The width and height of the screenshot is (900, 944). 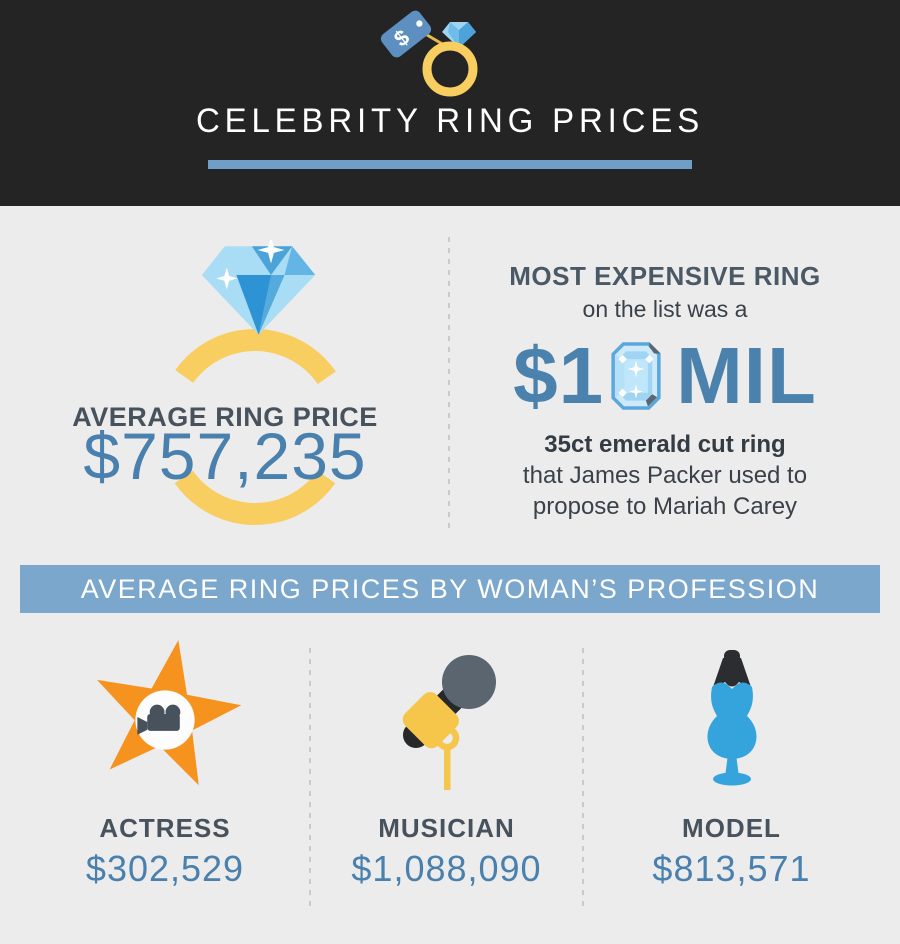 I want to click on price-tag-icon: $, so click(x=406, y=34).